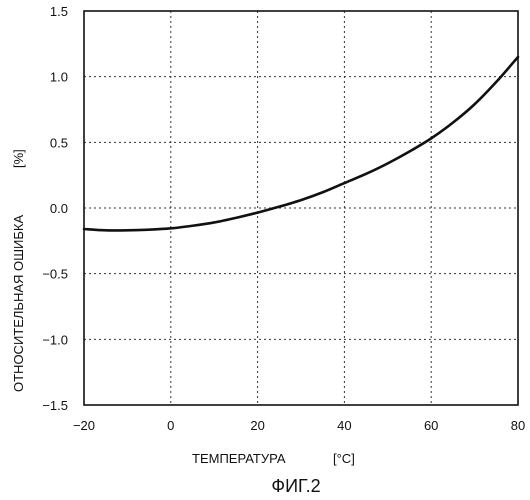 The height and width of the screenshot is (500, 530). I want to click on y-tick-label: −0.5, so click(55, 274).